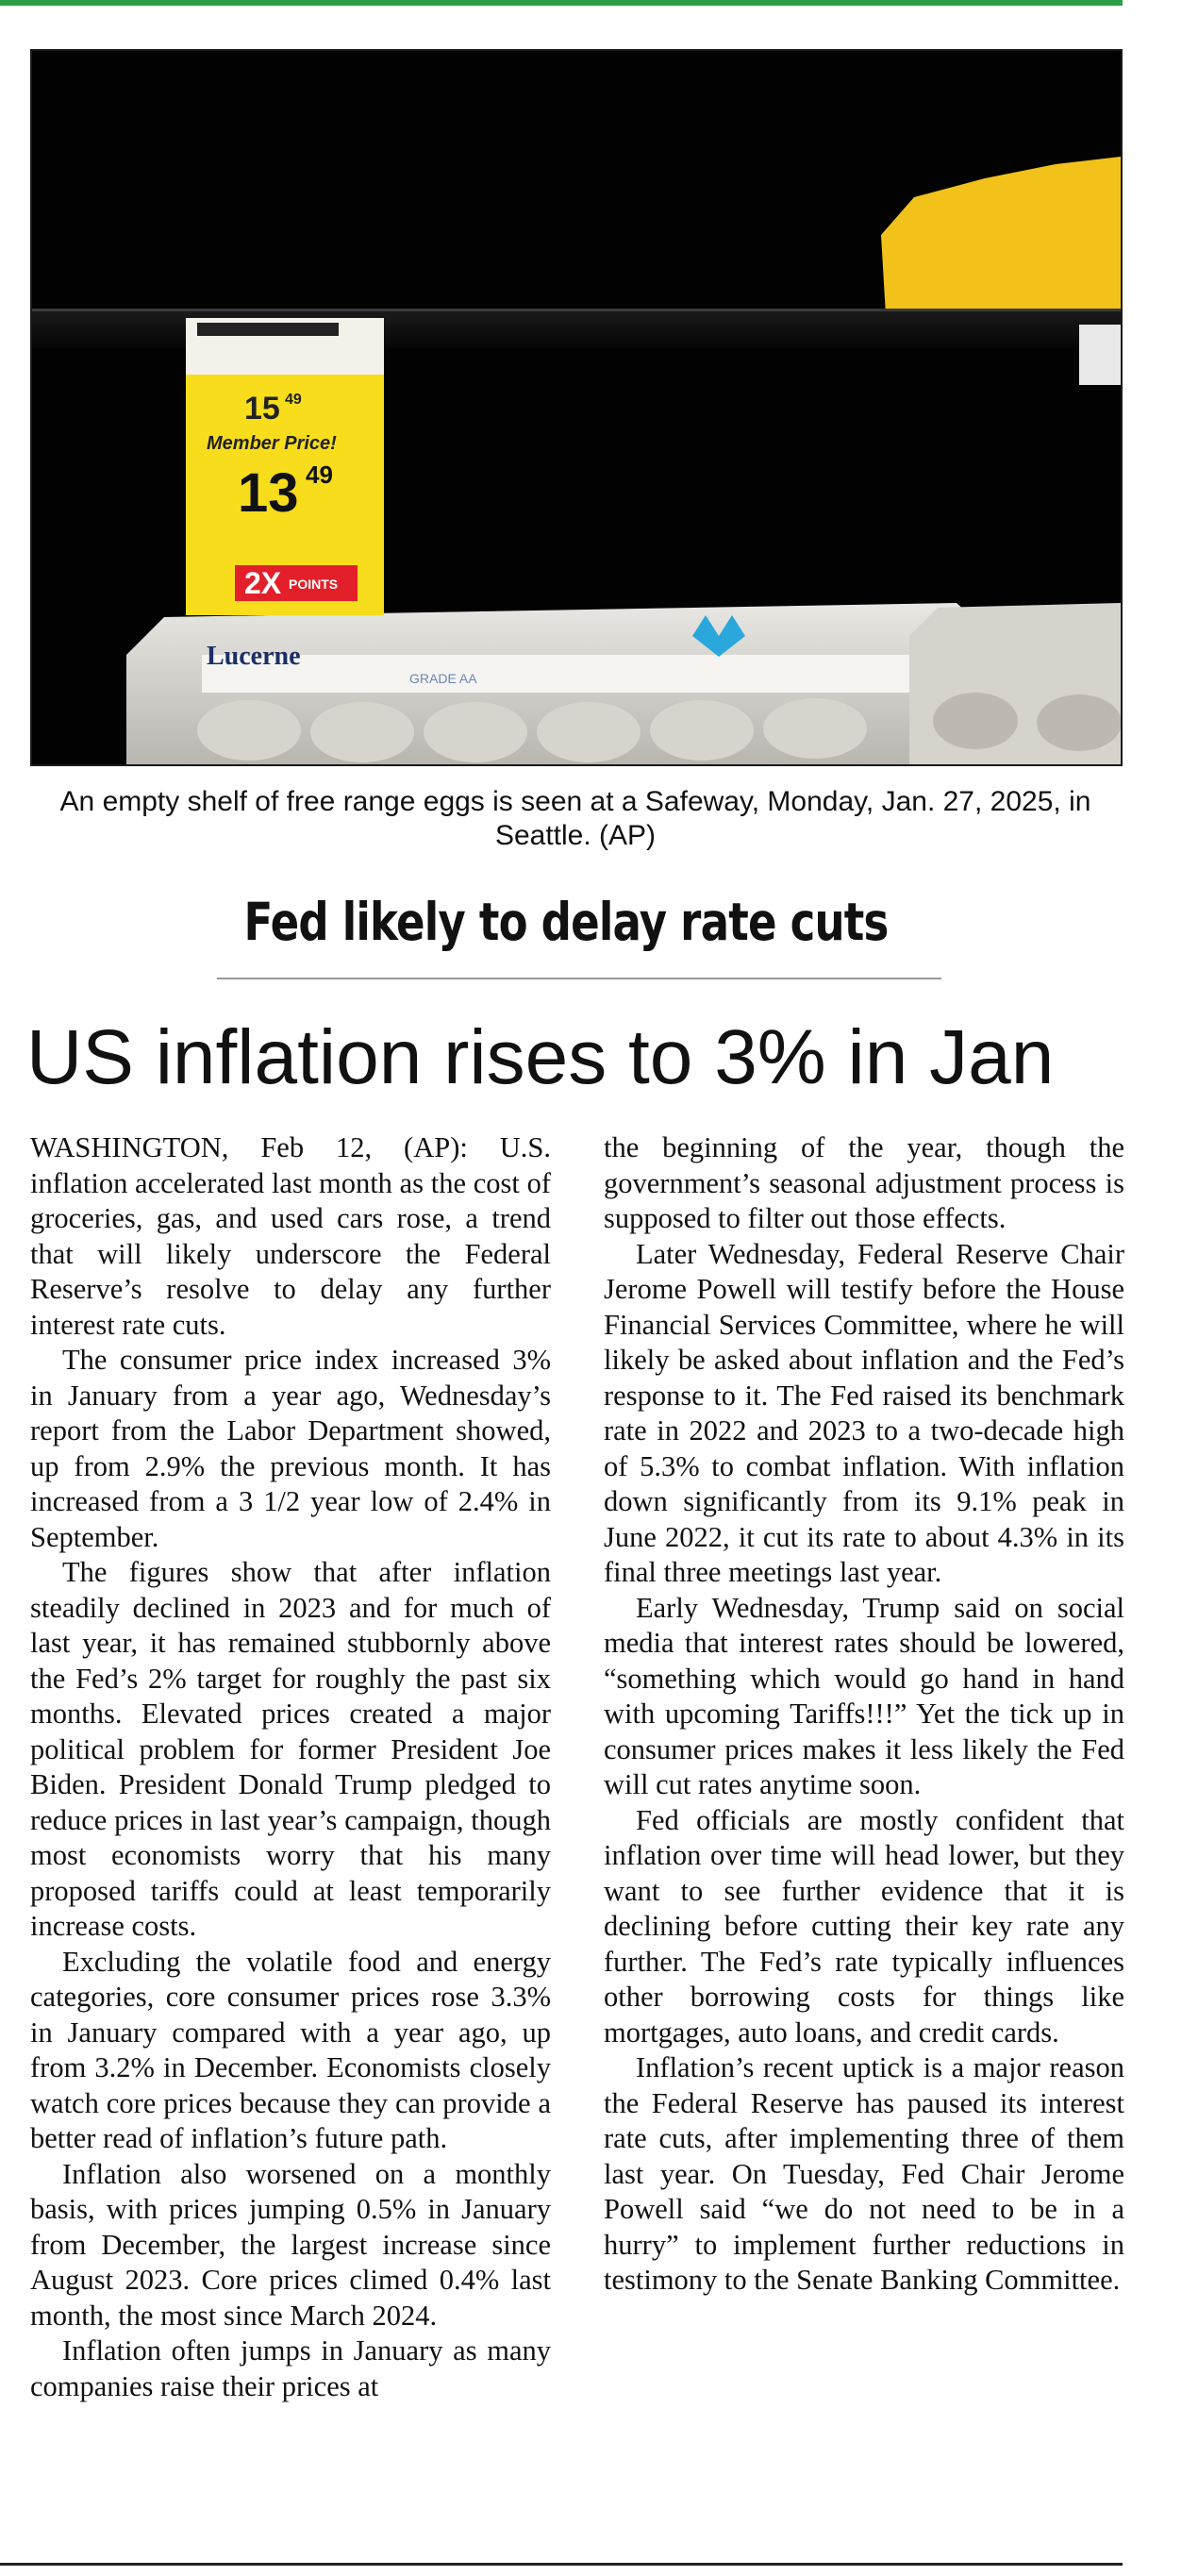  I want to click on bottom-rule, so click(561, 2564).